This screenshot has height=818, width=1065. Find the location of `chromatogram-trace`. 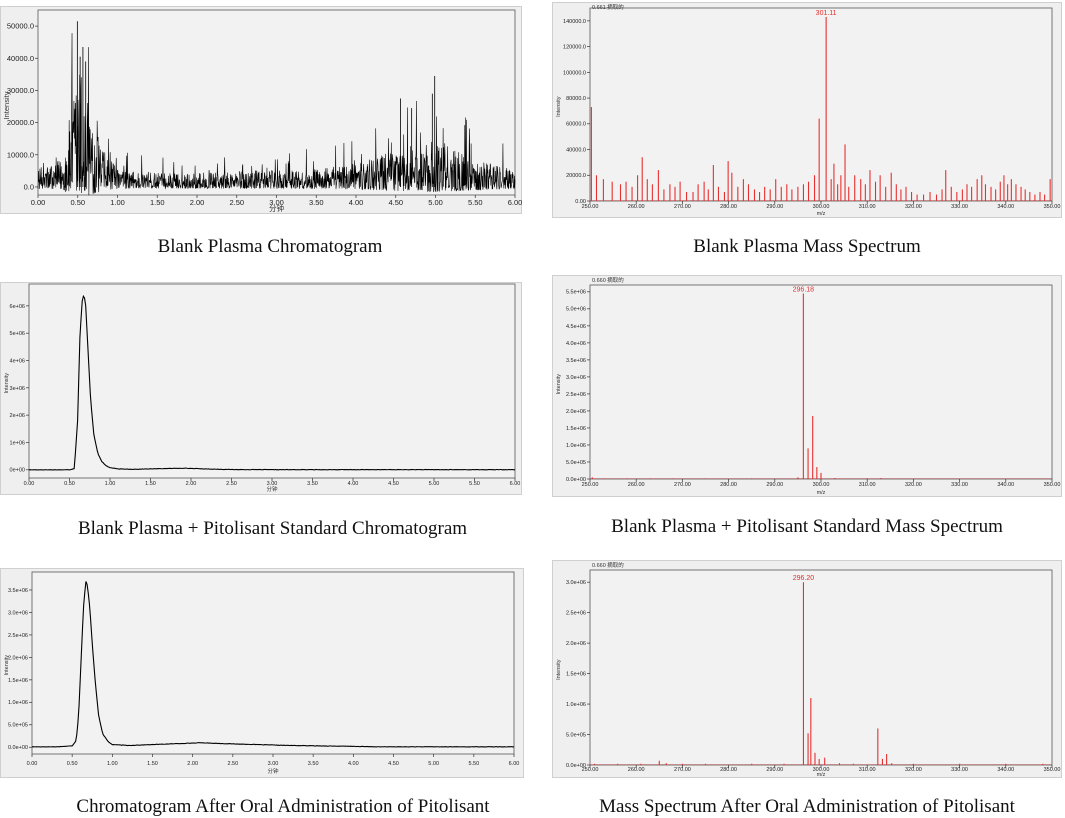

chromatogram-trace is located at coordinates (276, 114).